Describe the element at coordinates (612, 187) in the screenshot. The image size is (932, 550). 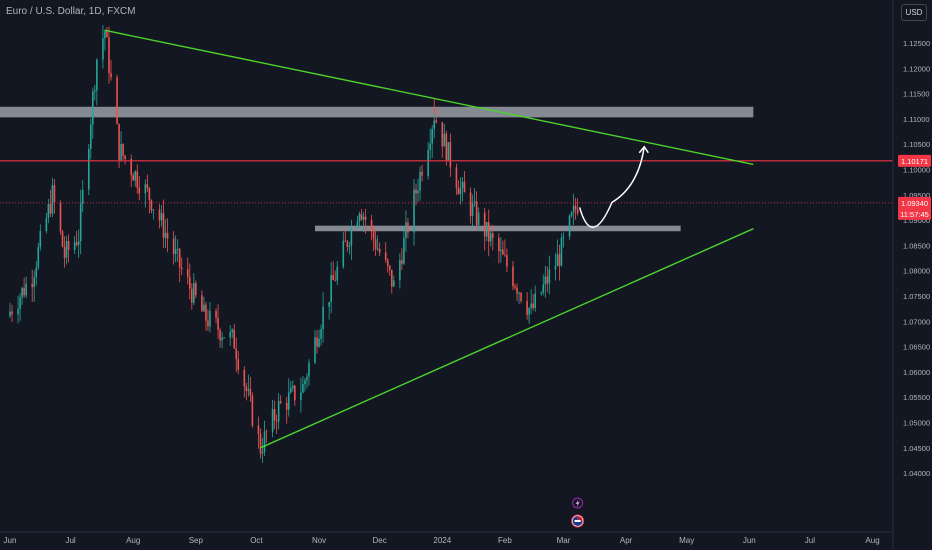
I see `projection-arrow` at that location.